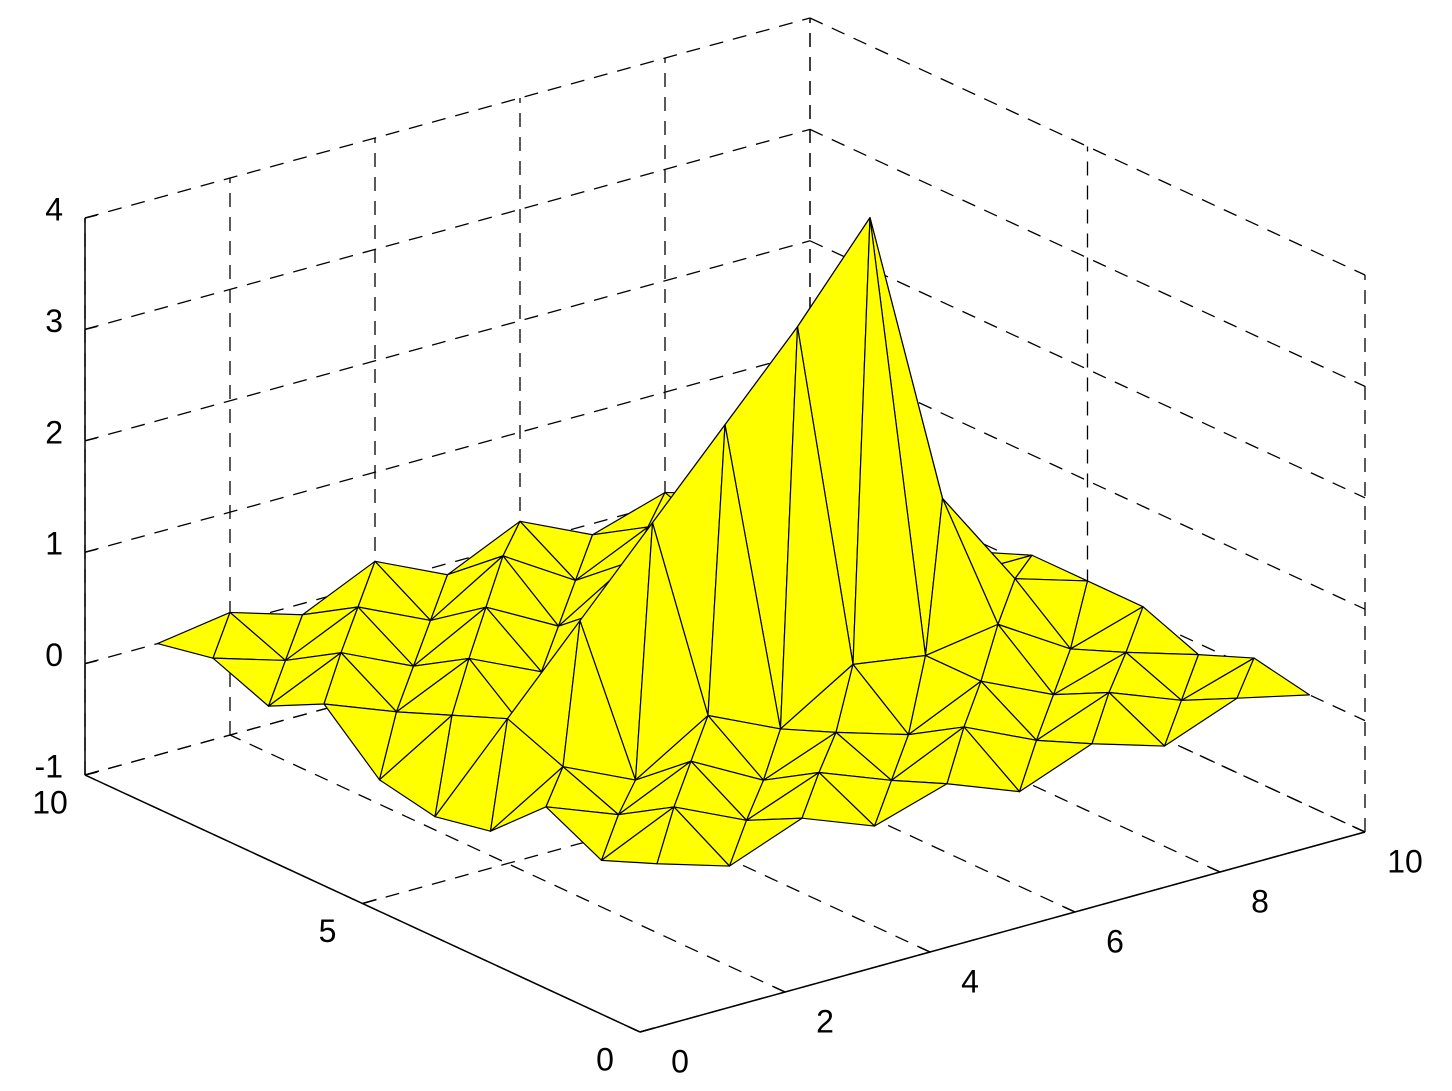  Describe the element at coordinates (50, 802) in the screenshot. I see `y-tick-label: 10` at that location.